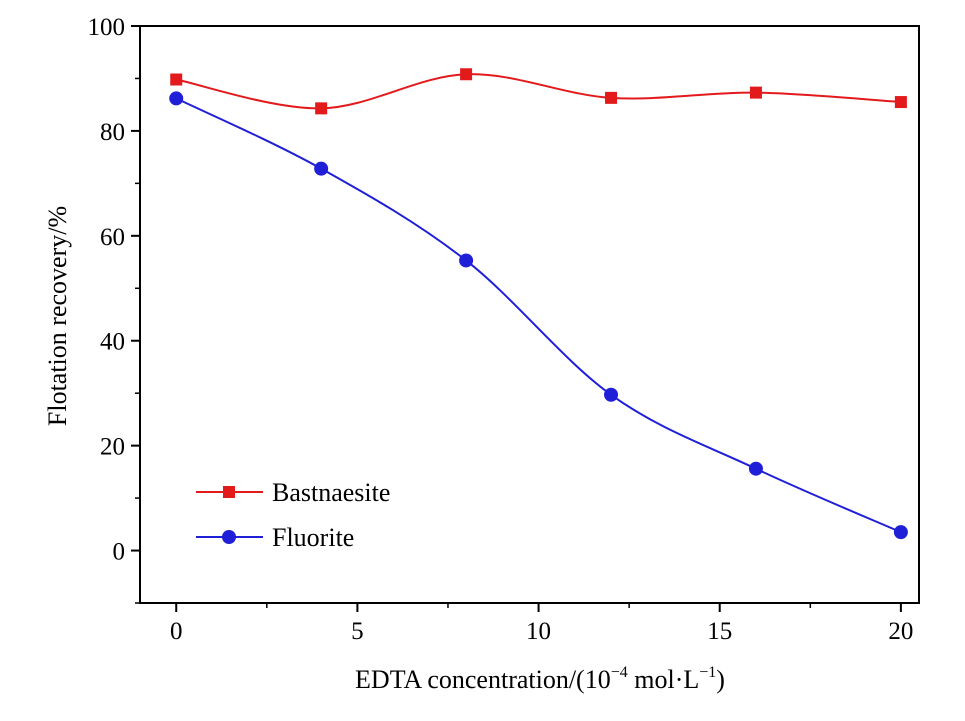 Image resolution: width=965 pixels, height=721 pixels. I want to click on legend-marker-bastnaesite, so click(229, 492).